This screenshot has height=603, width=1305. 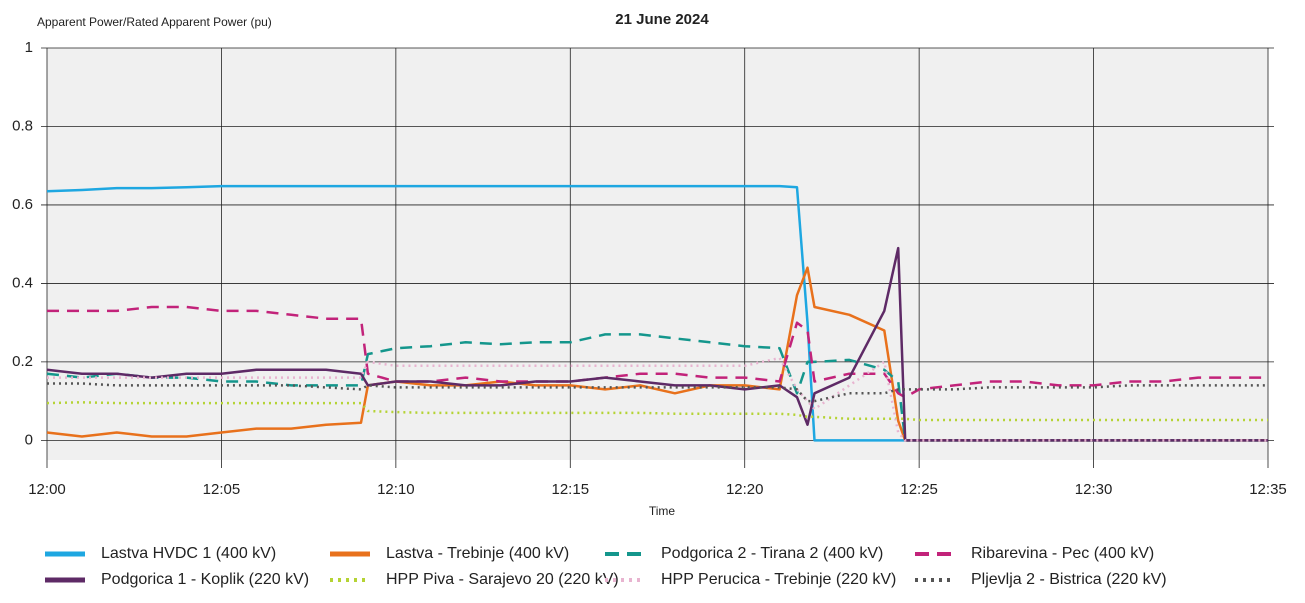 I want to click on x-tick-label: 12:35, so click(x=1268, y=489).